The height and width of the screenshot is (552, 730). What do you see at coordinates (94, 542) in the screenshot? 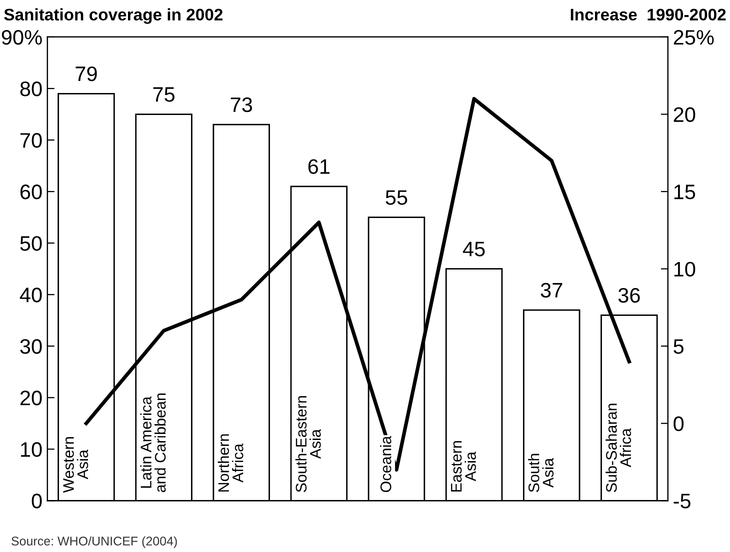
I see `source-note: Source: WHO/UNICEF (2004)` at bounding box center [94, 542].